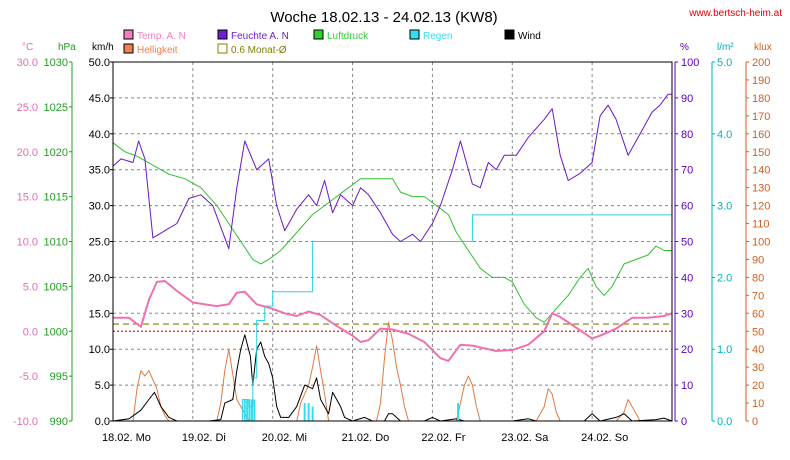  Describe the element at coordinates (687, 135) in the screenshot. I see `tick-label-pct: 80` at that location.